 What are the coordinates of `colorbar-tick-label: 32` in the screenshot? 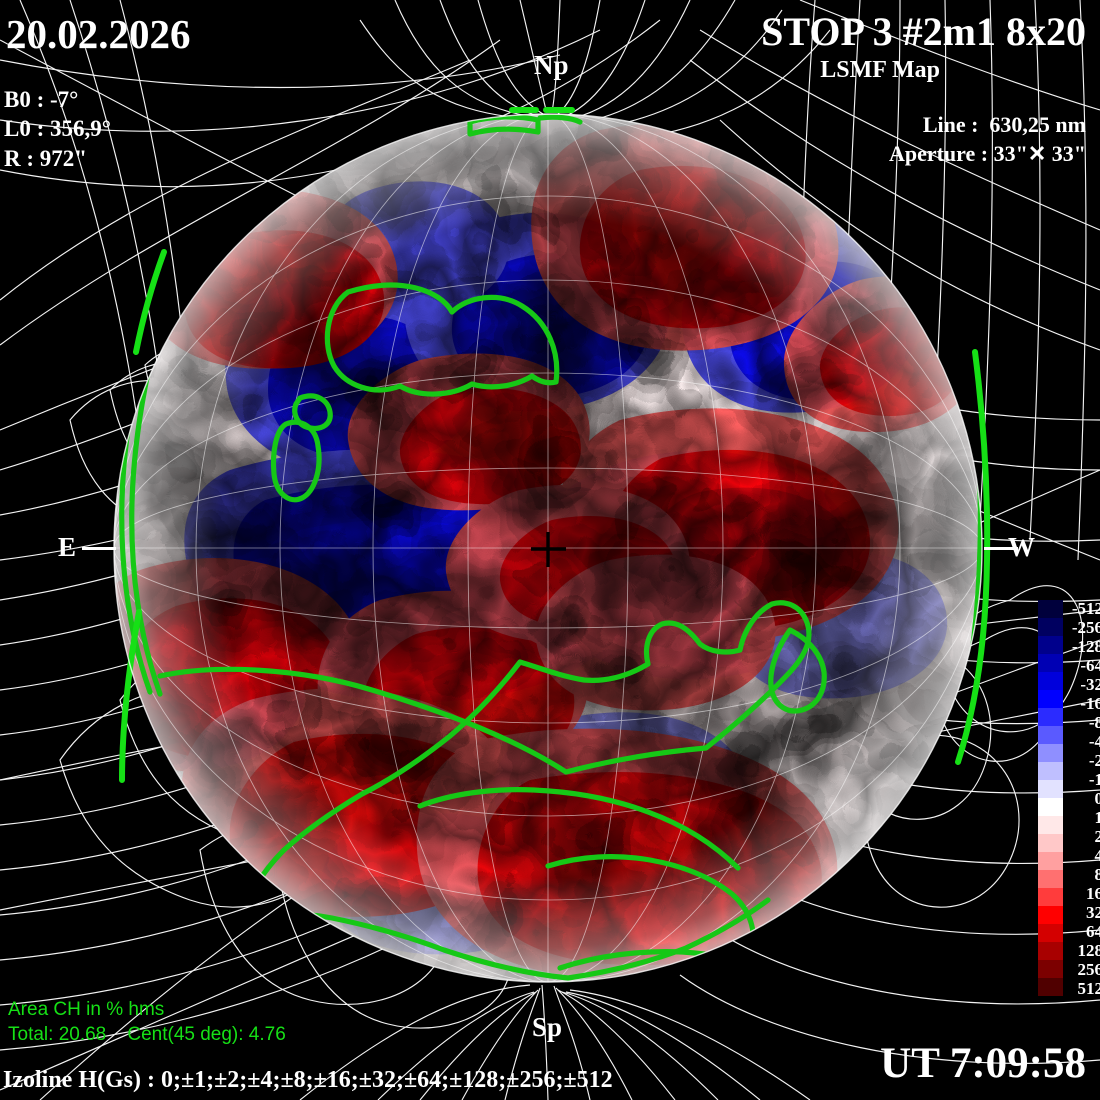 It's located at (1093, 912).